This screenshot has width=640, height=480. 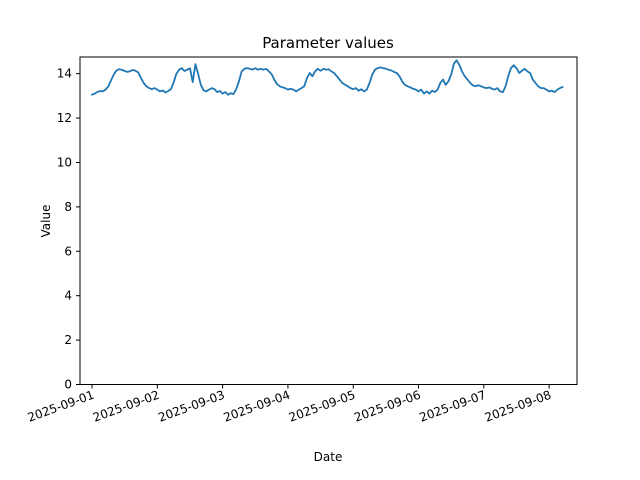 I want to click on x-tick-label: 2025-09-08, so click(x=518, y=406).